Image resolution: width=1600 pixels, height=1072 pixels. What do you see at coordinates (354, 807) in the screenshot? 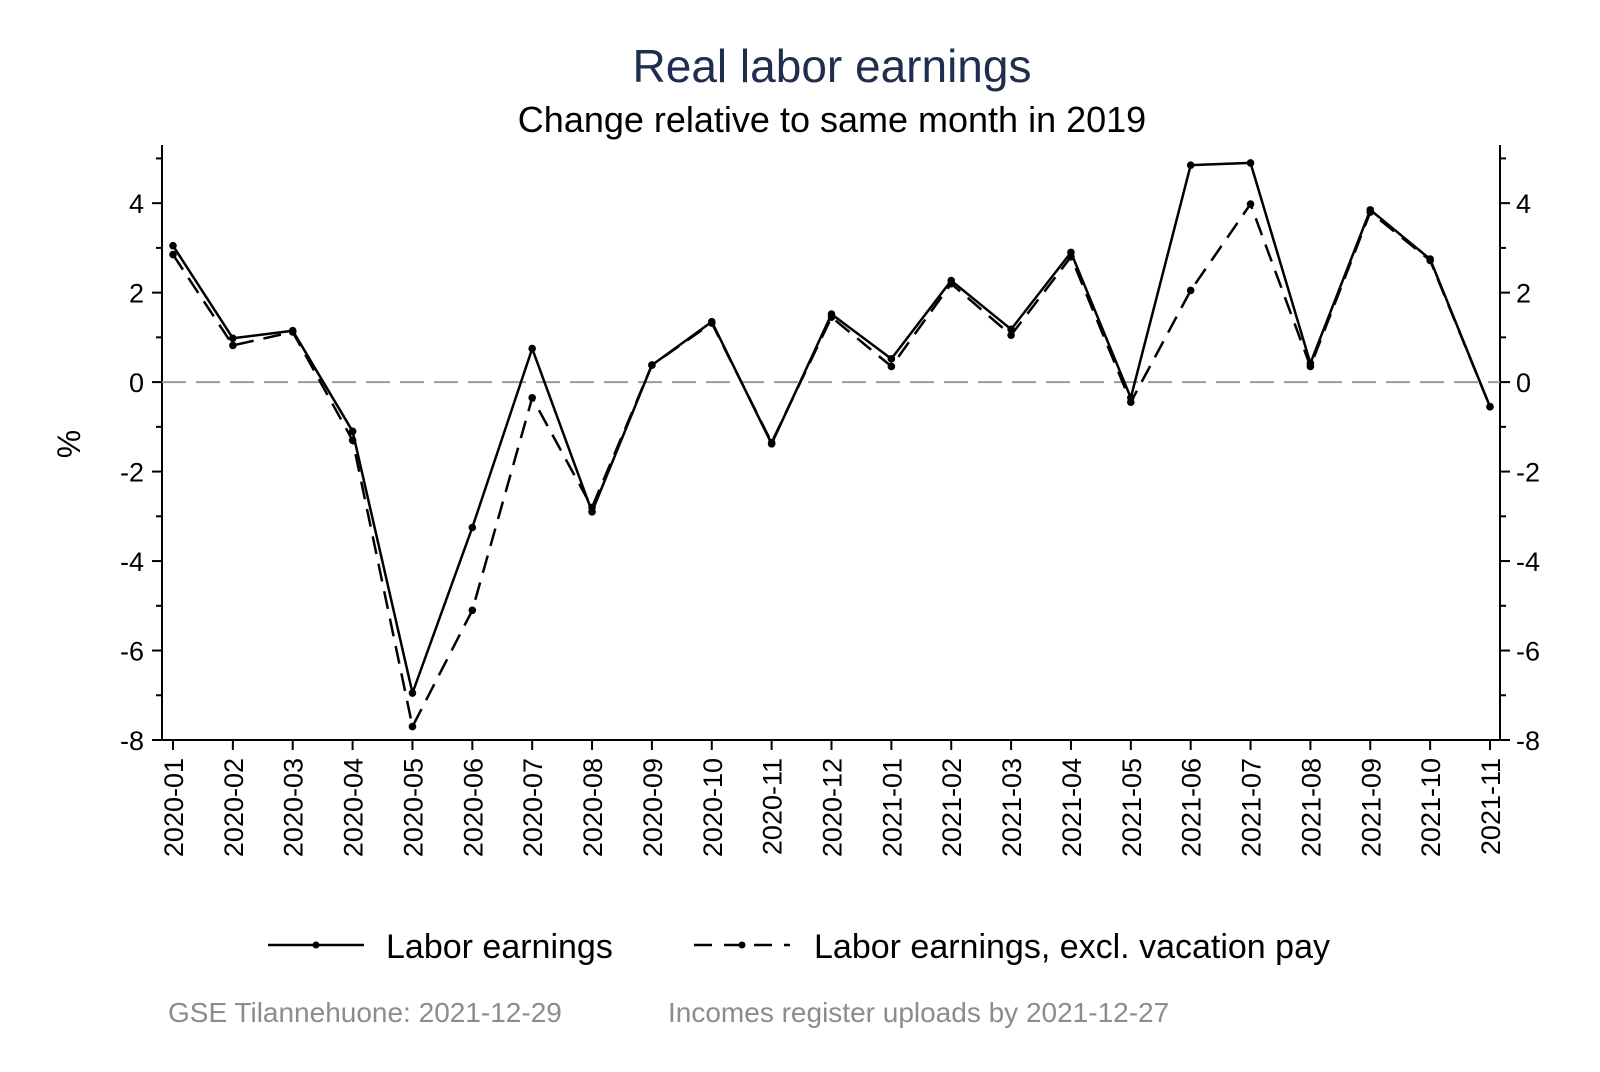
I see `x-tick-label: 2020-04` at bounding box center [354, 807].